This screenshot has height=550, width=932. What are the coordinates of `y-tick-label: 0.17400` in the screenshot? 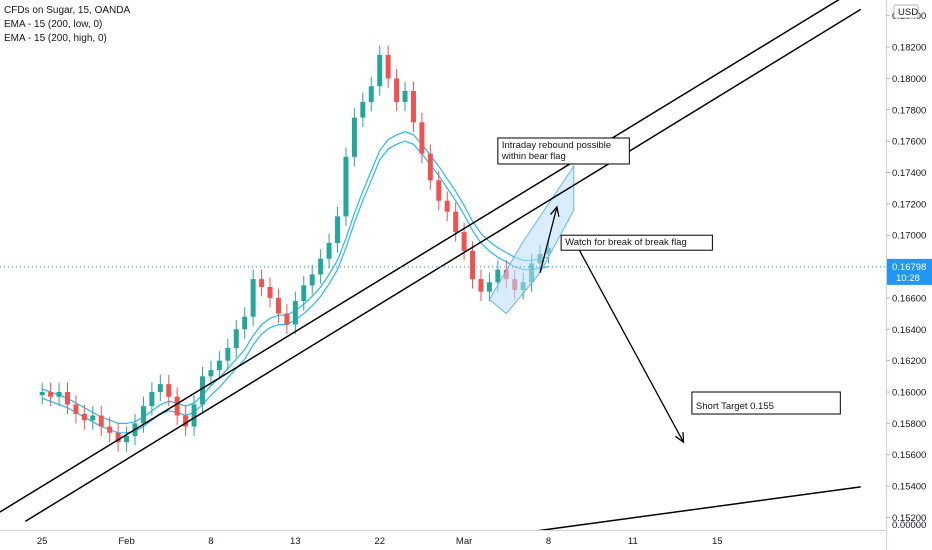 It's located at (909, 173).